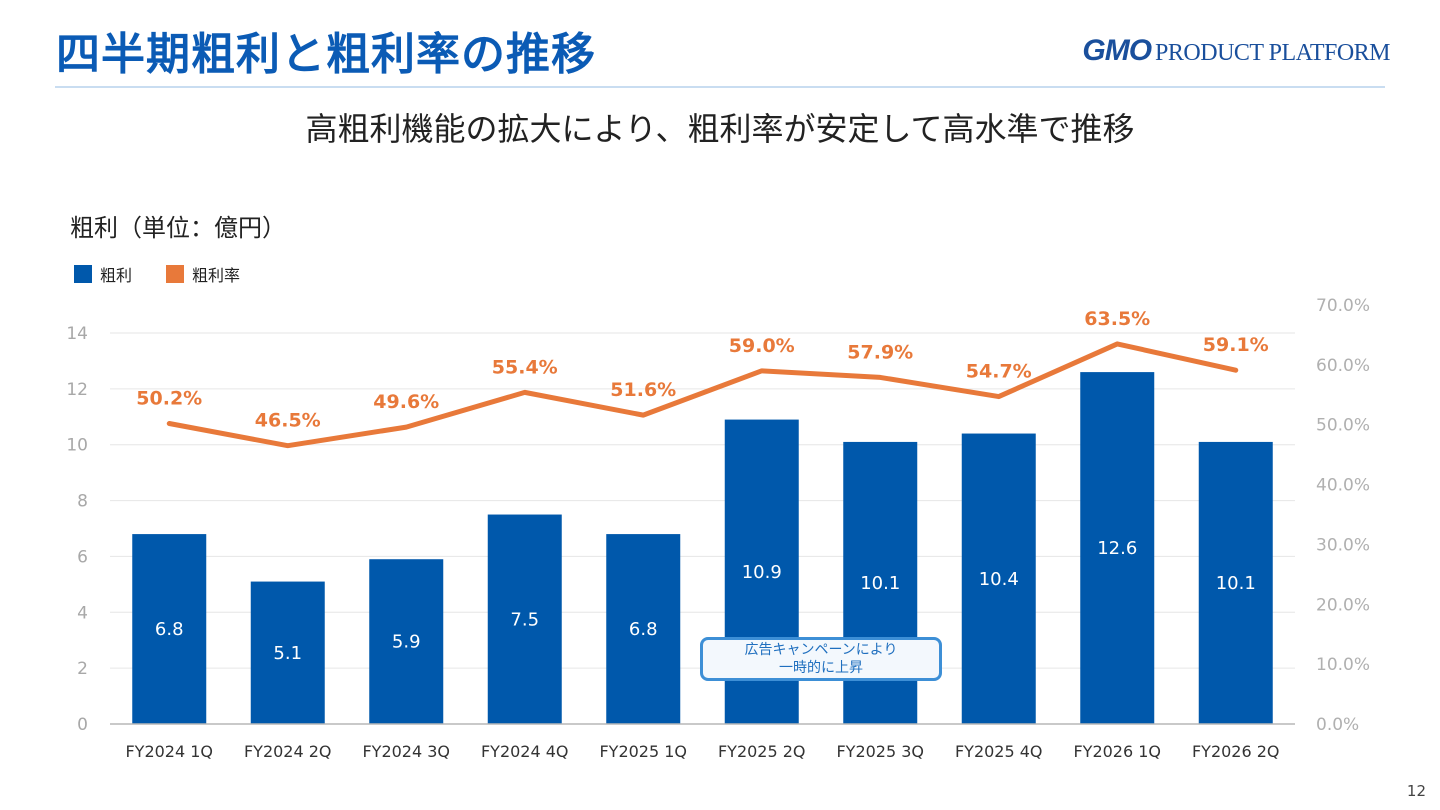 The image size is (1440, 810). Describe the element at coordinates (77, 390) in the screenshot. I see `y-tick-label: 12` at that location.